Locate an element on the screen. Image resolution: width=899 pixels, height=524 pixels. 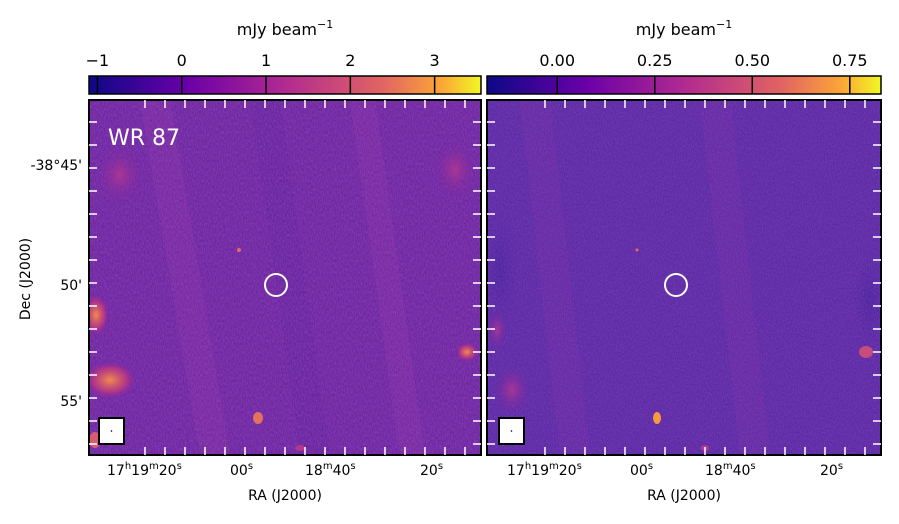
beam-box is located at coordinates (511, 431).